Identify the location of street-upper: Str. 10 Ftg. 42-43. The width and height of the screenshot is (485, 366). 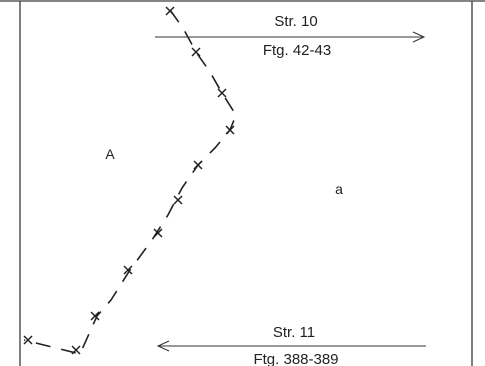
(290, 36).